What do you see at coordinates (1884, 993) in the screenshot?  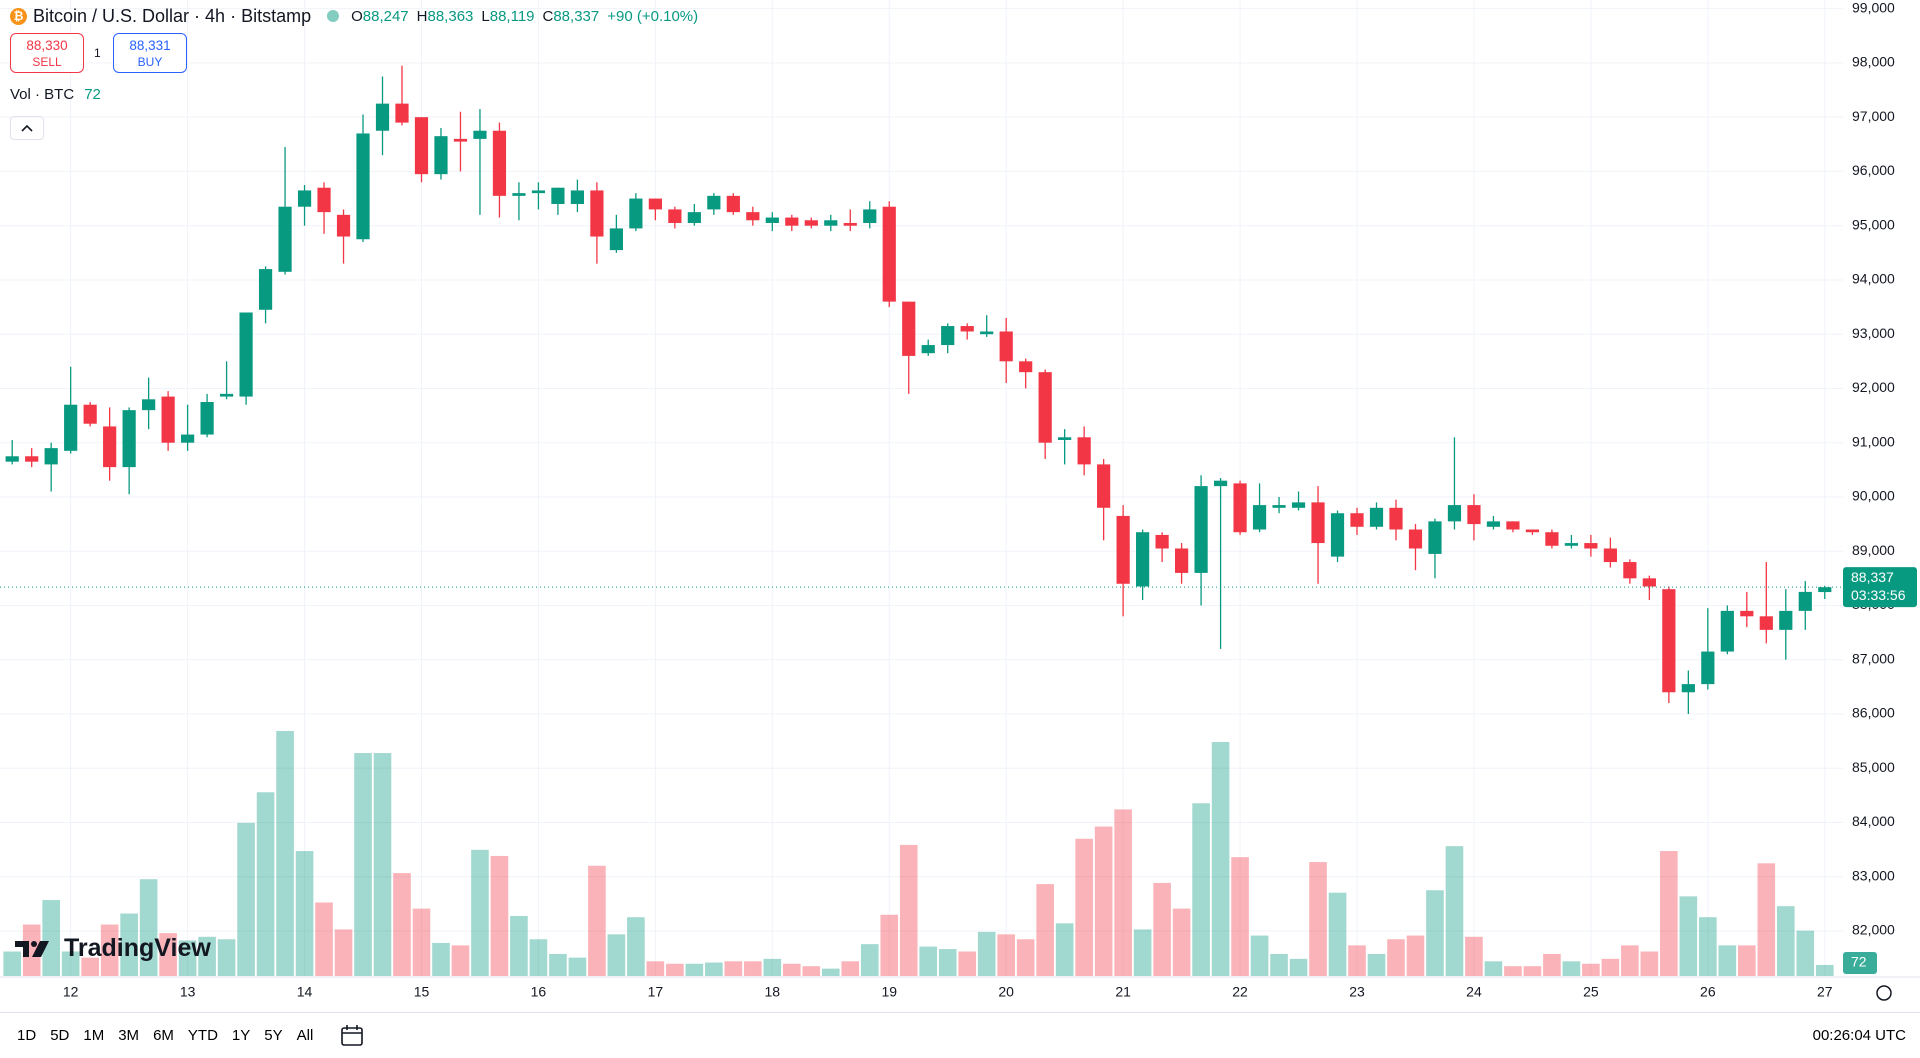 I see `settings-icon` at bounding box center [1884, 993].